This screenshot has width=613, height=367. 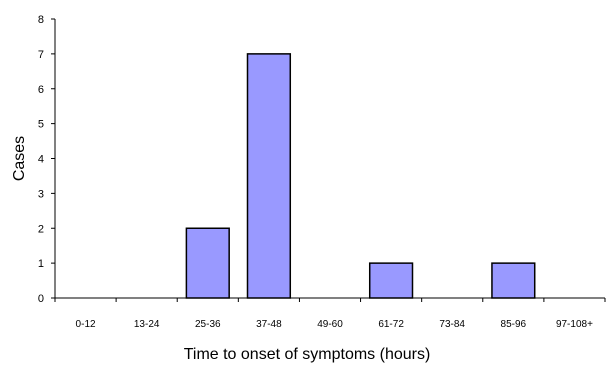 What do you see at coordinates (391, 324) in the screenshot?
I see `x-tick-label: 61-72` at bounding box center [391, 324].